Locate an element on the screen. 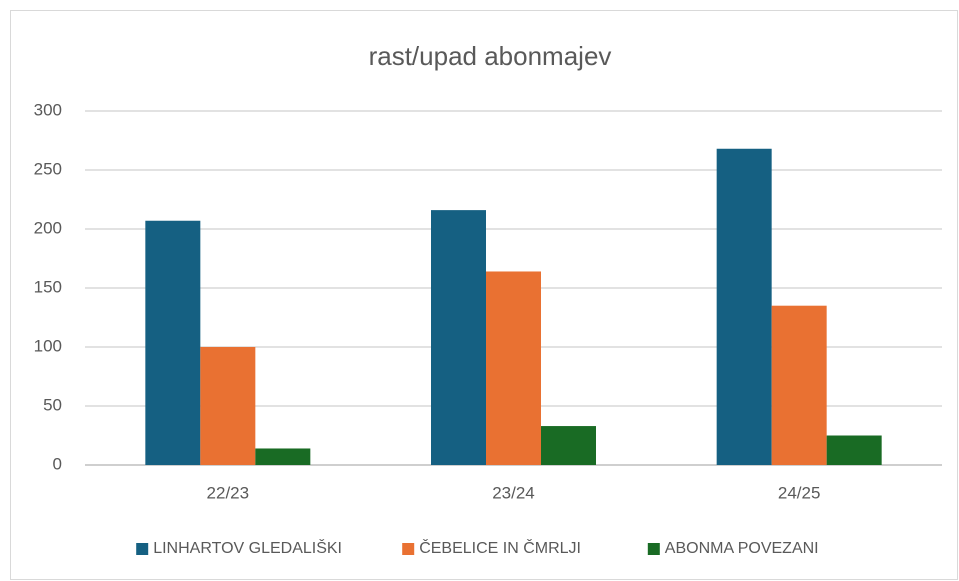 The width and height of the screenshot is (959, 581). chart-title: rast/upad abonmajev is located at coordinates (490, 56).